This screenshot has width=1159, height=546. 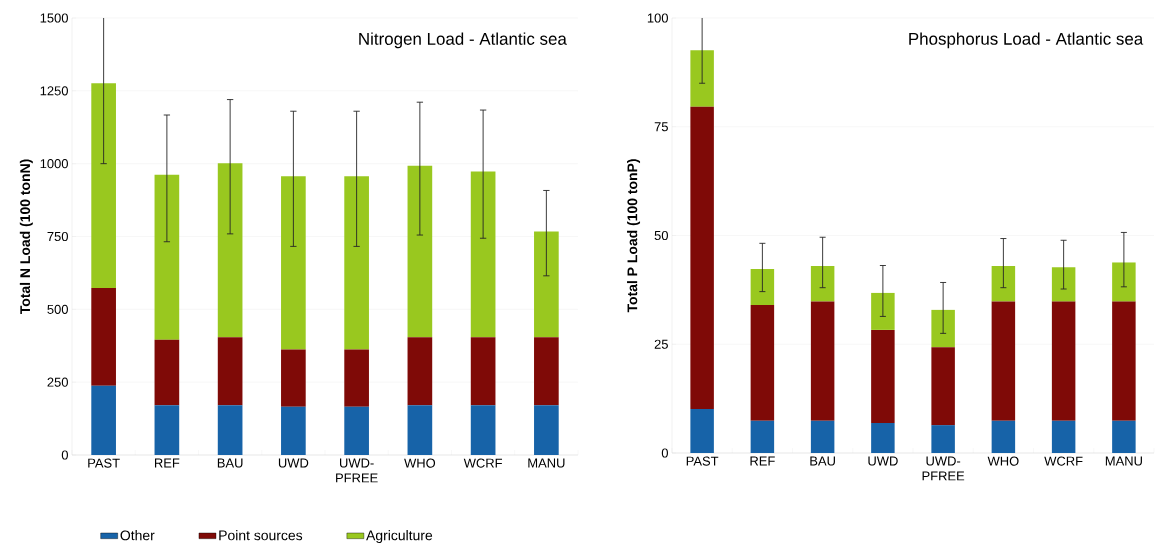 I want to click on legend-label: Agriculture, so click(x=399, y=537).